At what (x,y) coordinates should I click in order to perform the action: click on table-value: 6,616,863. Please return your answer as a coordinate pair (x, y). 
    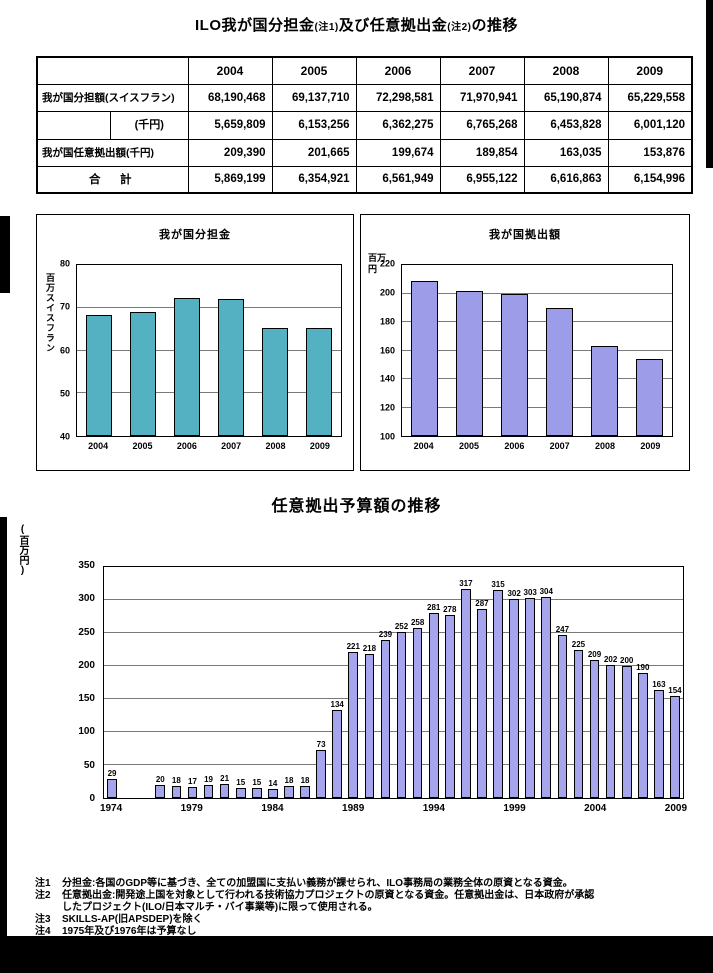
    Looking at the image, I should click on (566, 179).